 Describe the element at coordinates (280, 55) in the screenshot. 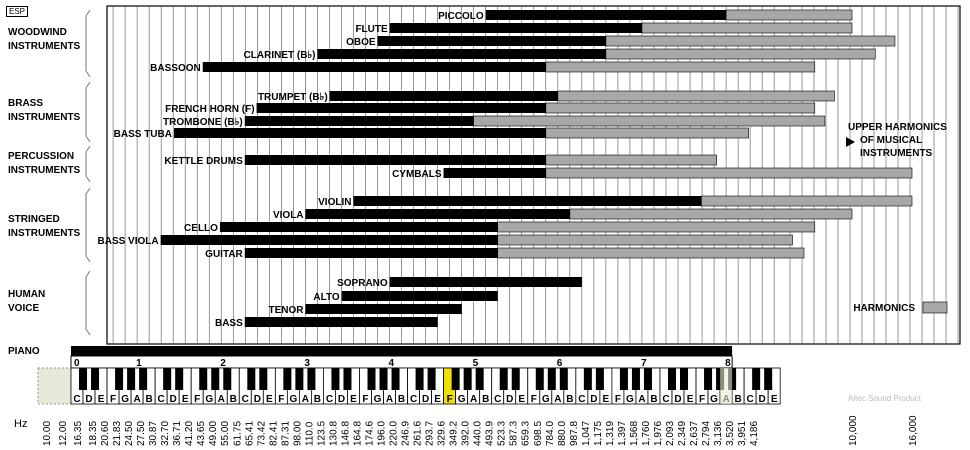

I see `instrument-label: CLARINET (B♭)` at that location.